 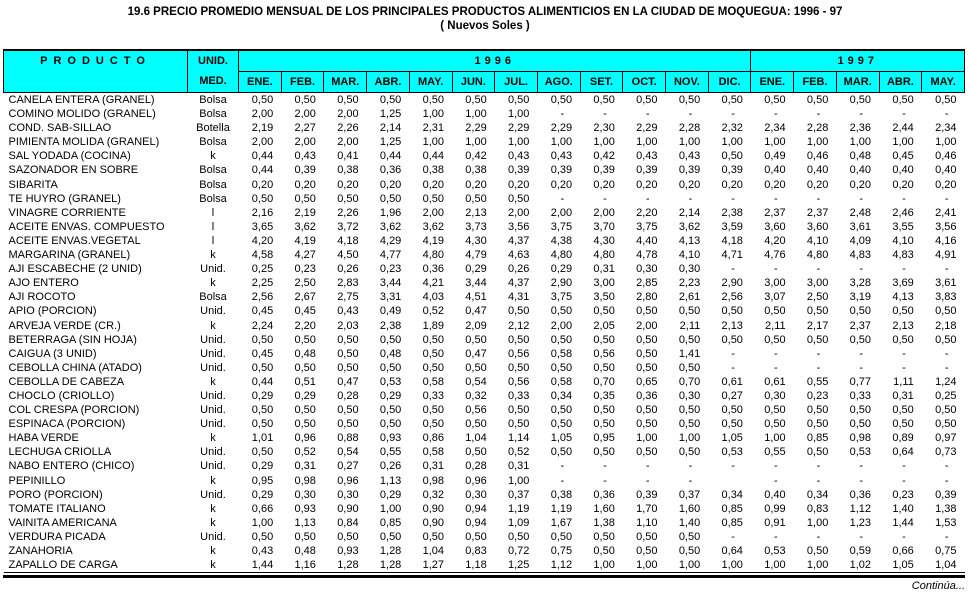 What do you see at coordinates (57, 536) in the screenshot?
I see `product-cell: VERDURA PICADA` at bounding box center [57, 536].